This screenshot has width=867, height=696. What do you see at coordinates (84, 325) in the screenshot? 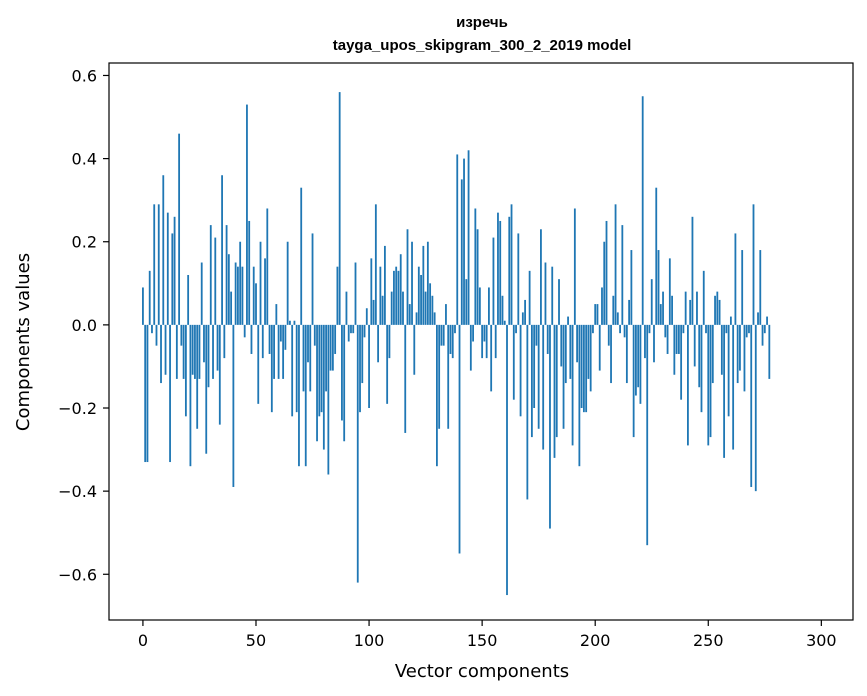
I see `y-tick-label: 0.0` at bounding box center [84, 325].